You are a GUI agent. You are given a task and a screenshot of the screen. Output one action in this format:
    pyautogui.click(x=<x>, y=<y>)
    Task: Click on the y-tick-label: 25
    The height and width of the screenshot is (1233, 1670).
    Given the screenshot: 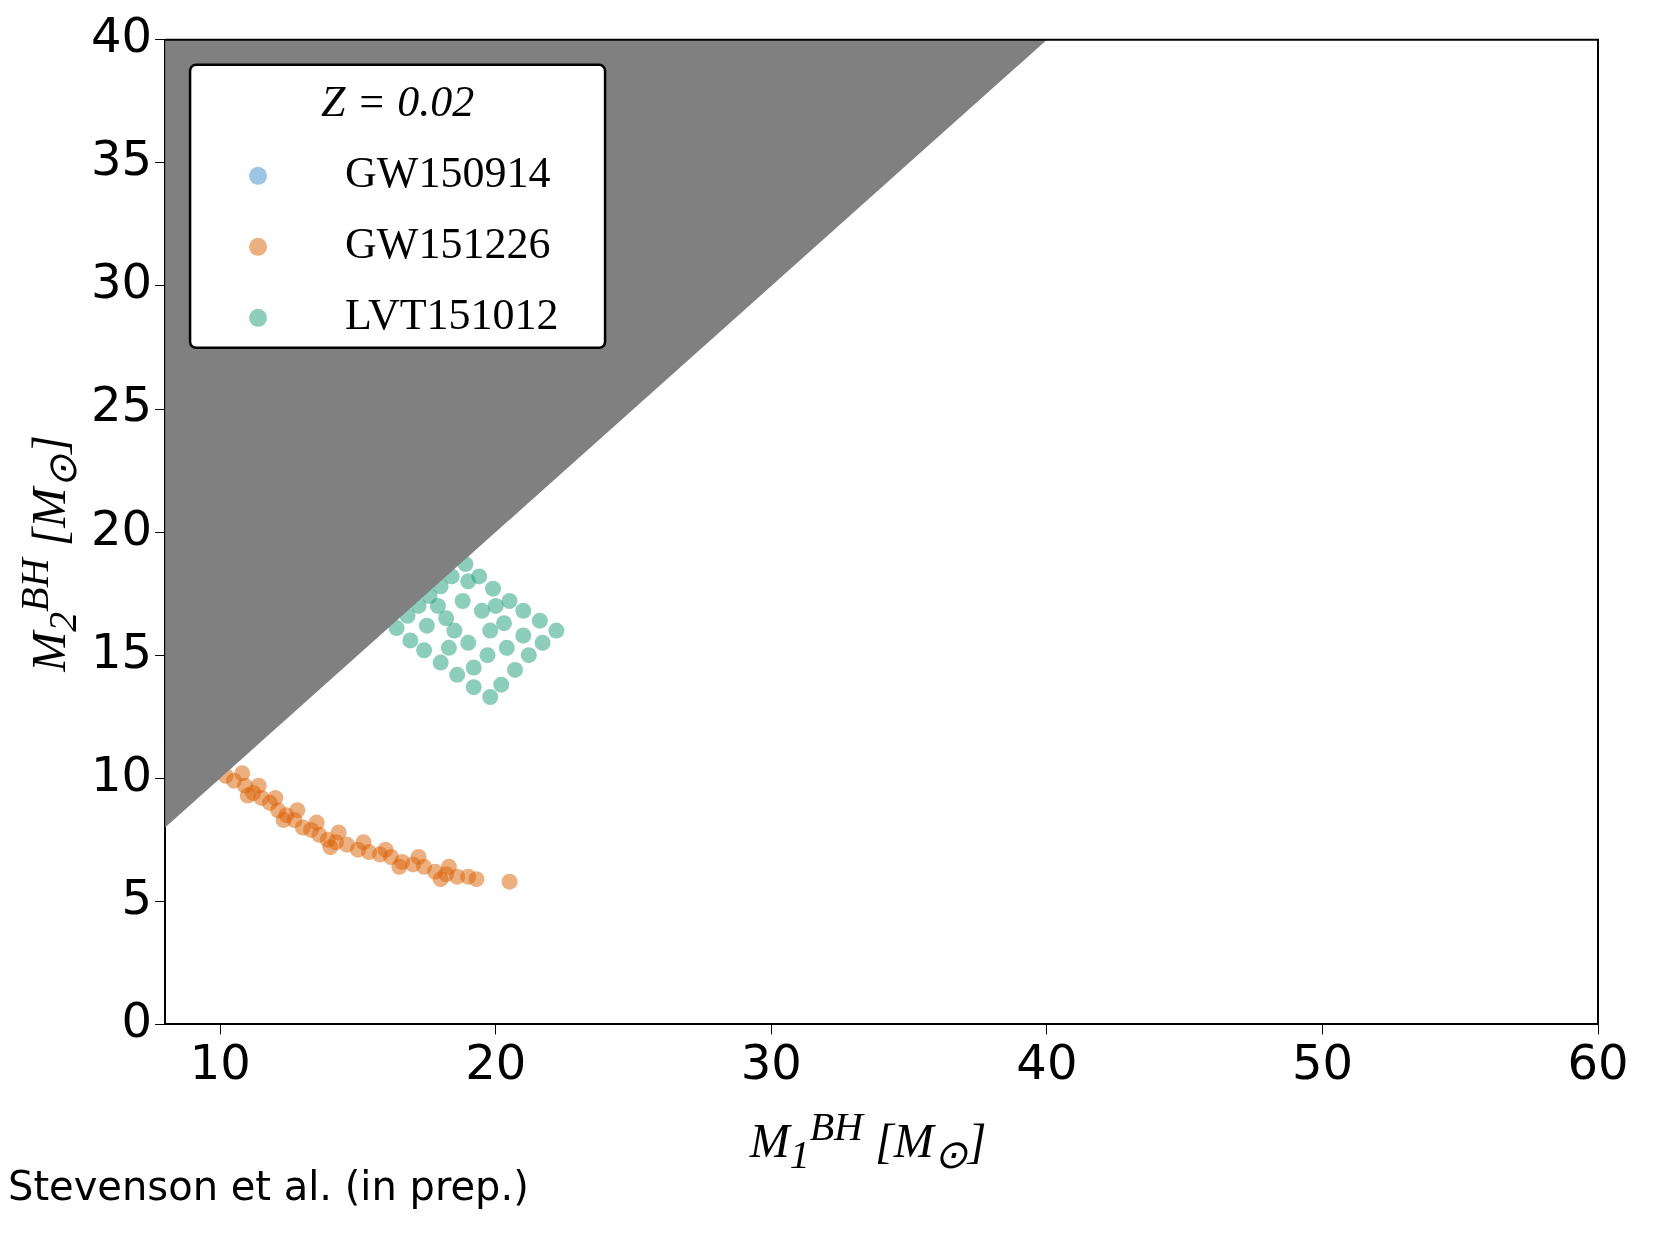 What is the action you would take?
    pyautogui.click(x=122, y=404)
    